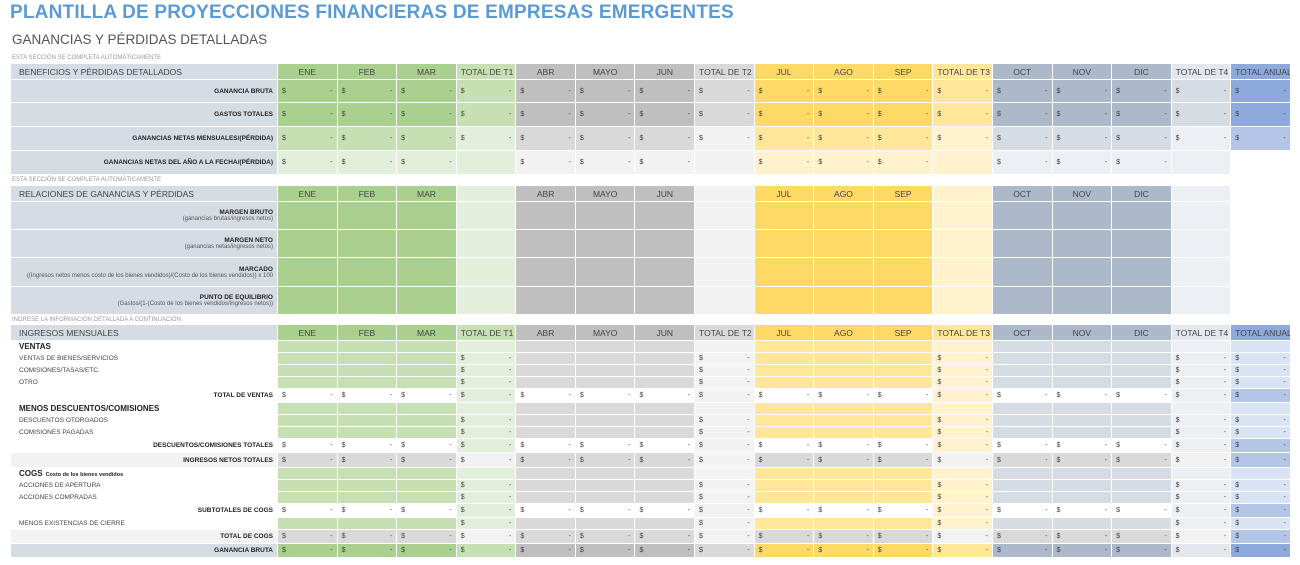 This screenshot has height=565, width=1300. Describe the element at coordinates (724, 71) in the screenshot. I see `column-header-total-de-t2: TOTAL DE T2` at that location.